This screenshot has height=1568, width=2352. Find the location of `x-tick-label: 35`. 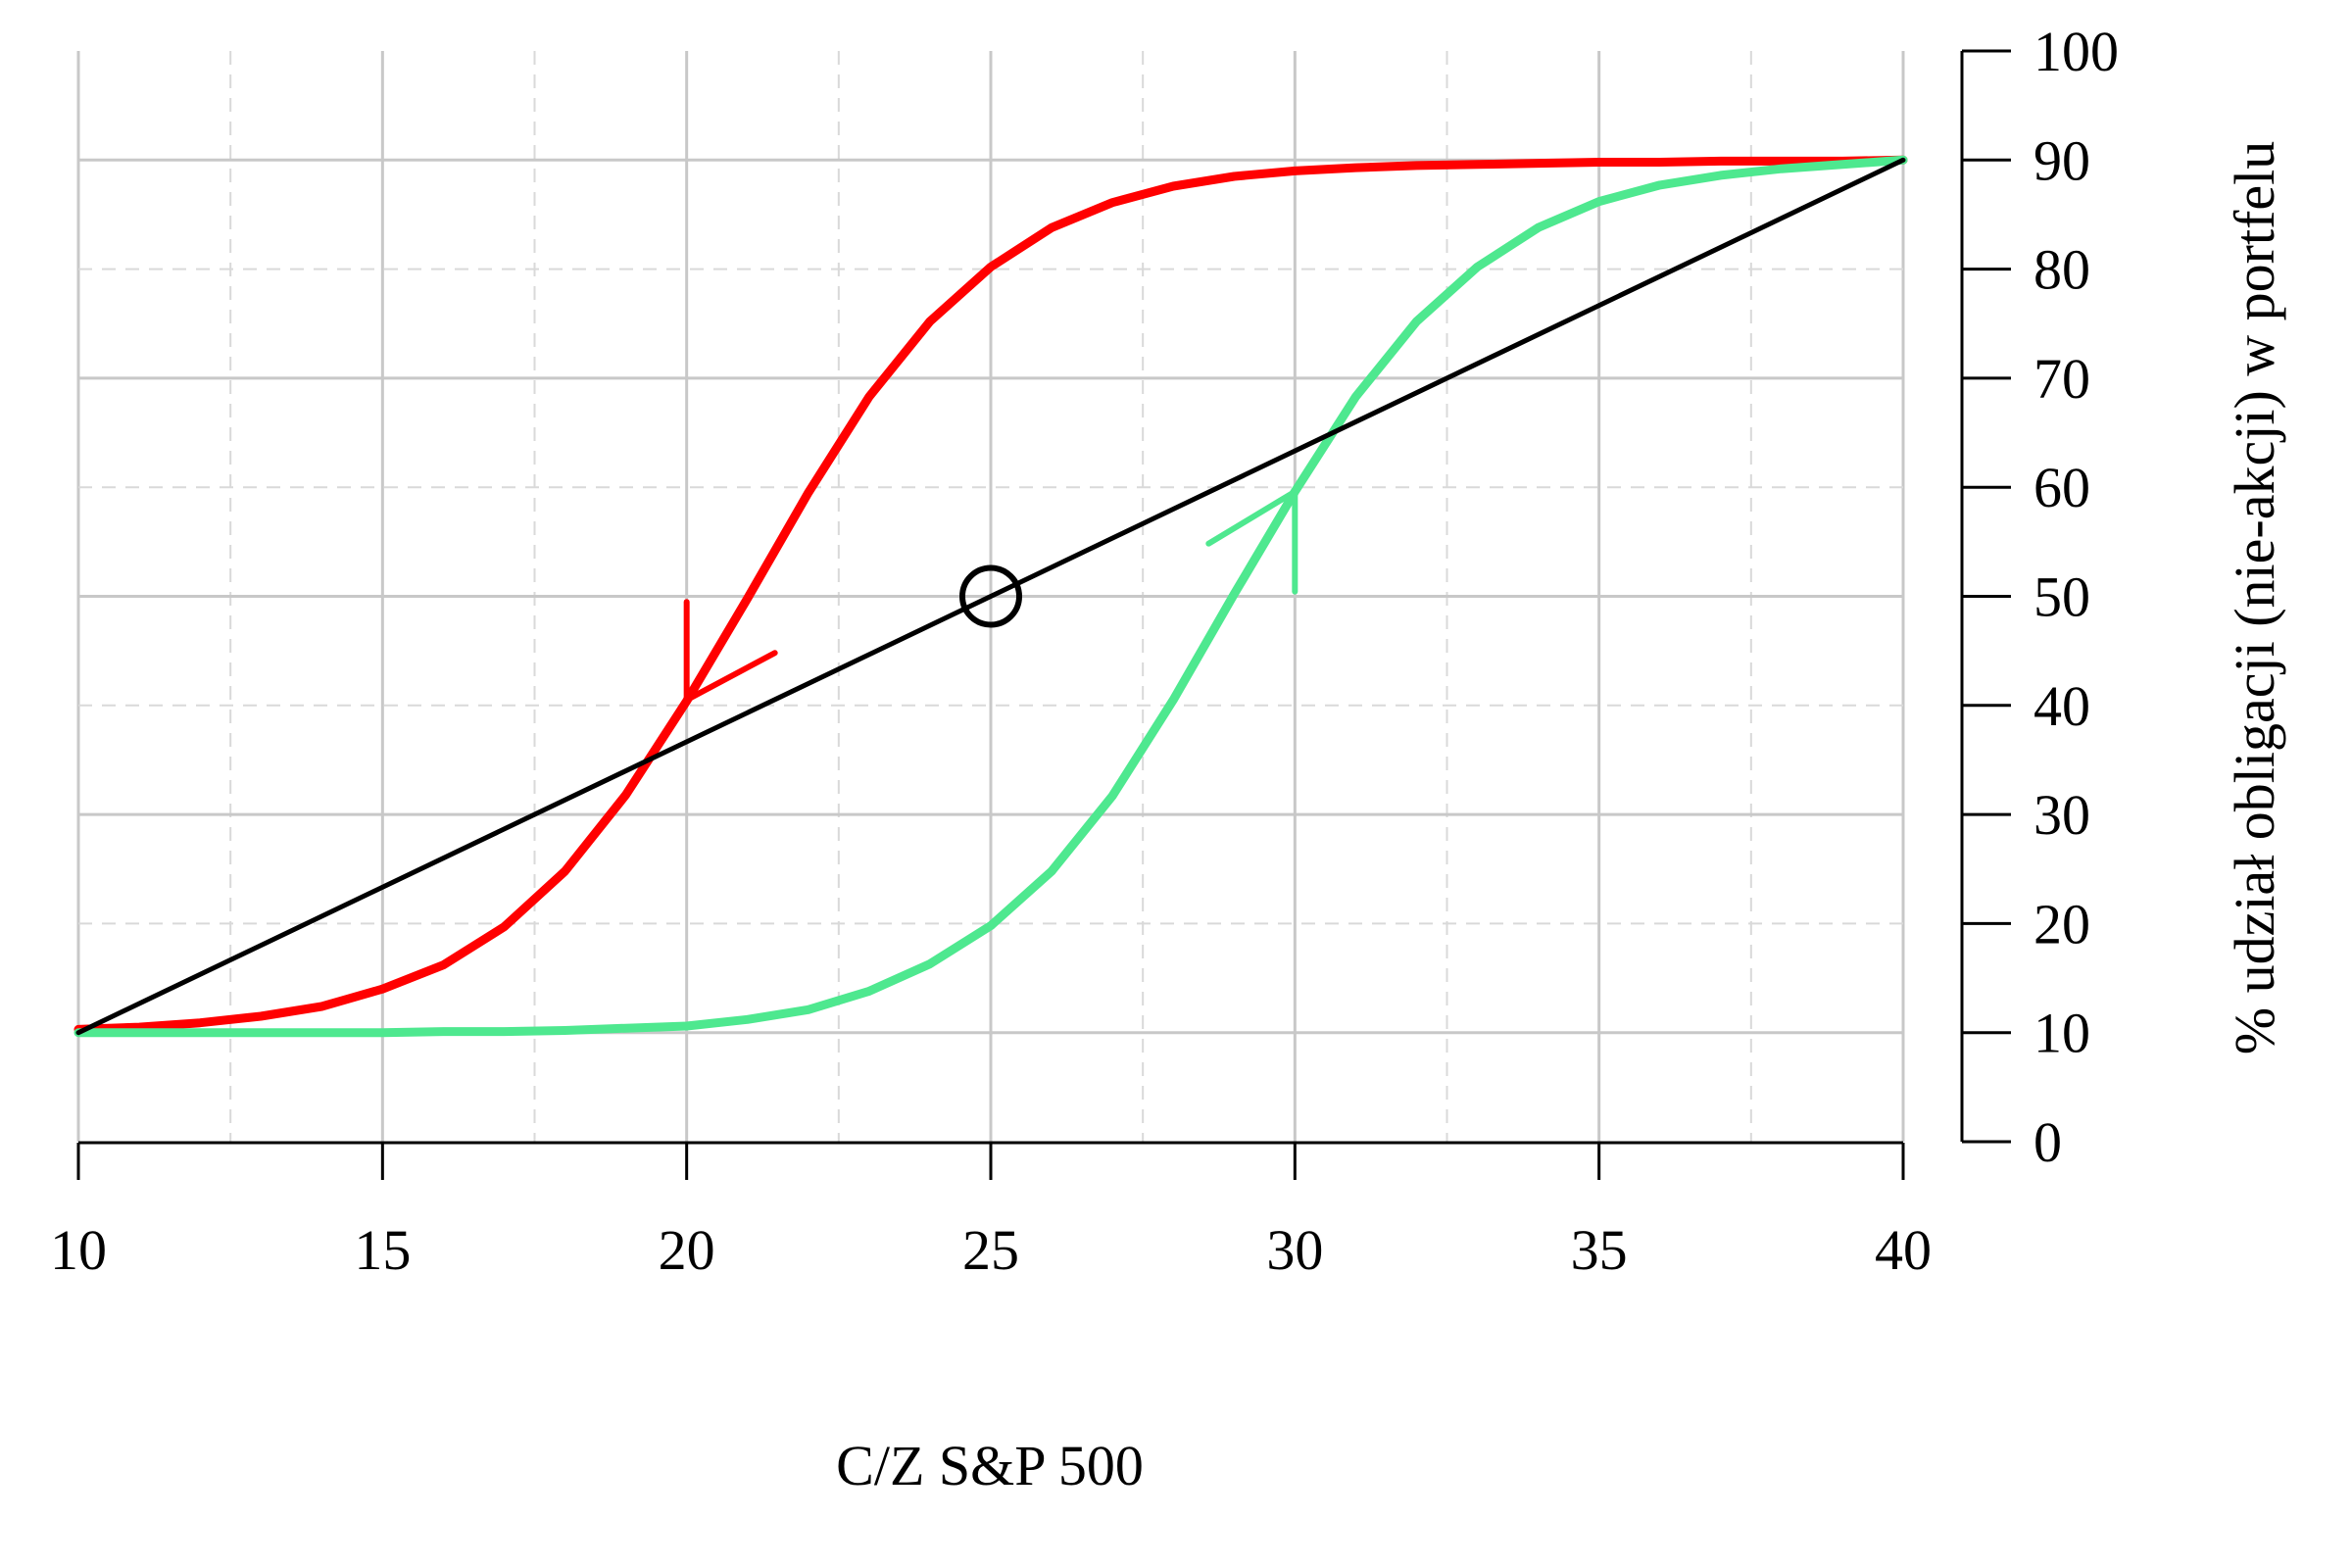

x-tick-label: 35 is located at coordinates (1599, 1250).